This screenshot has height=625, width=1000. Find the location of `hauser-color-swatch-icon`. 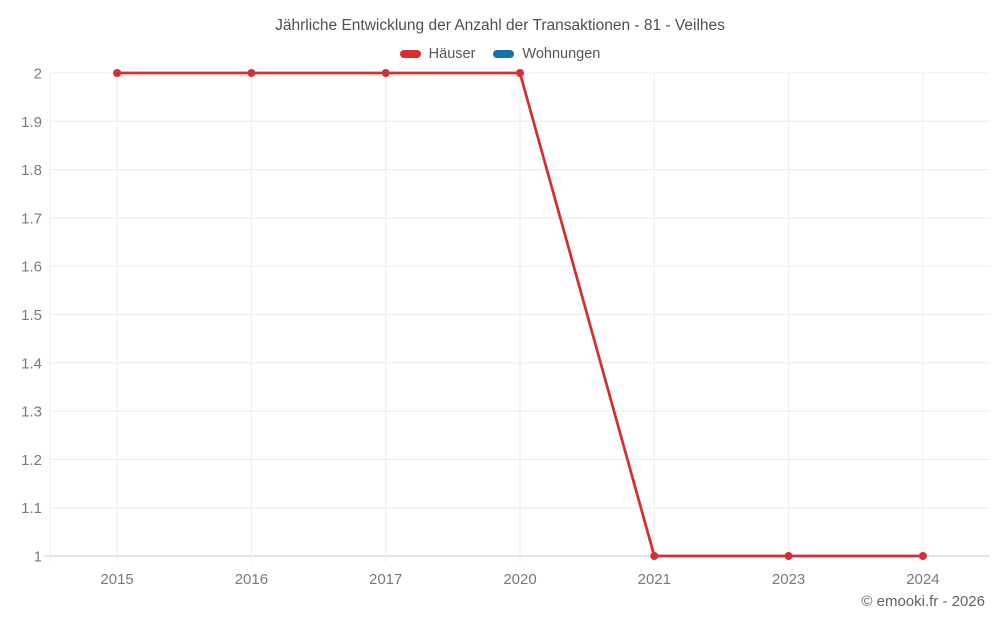

hauser-color-swatch-icon is located at coordinates (410, 54).